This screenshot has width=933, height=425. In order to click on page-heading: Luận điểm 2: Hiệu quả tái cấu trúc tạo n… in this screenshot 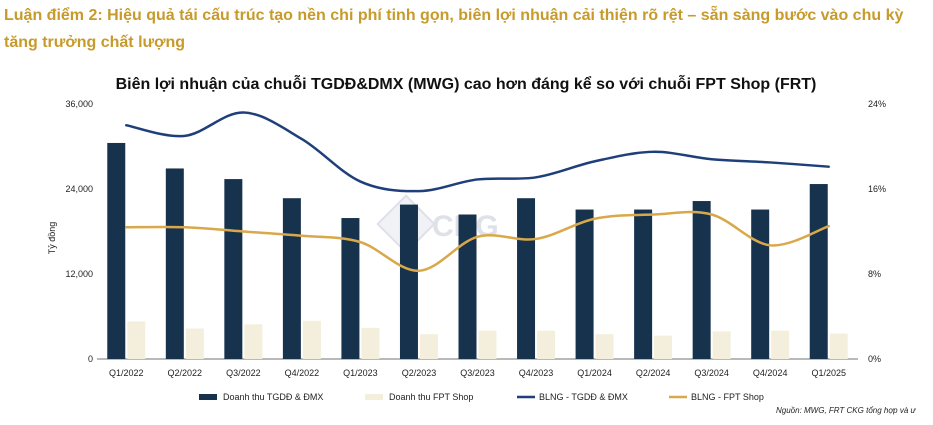, I will do `click(454, 29)`.